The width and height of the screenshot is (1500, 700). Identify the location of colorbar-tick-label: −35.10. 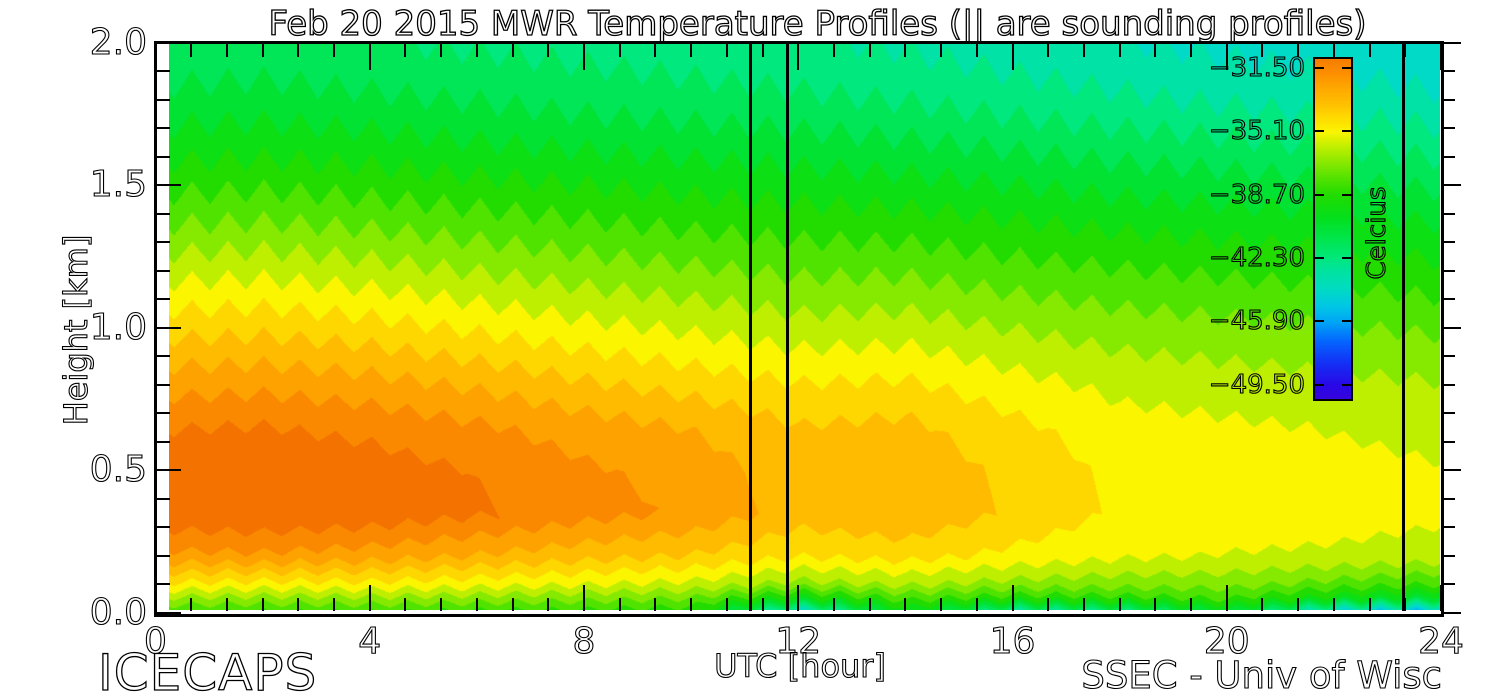
(1256, 131).